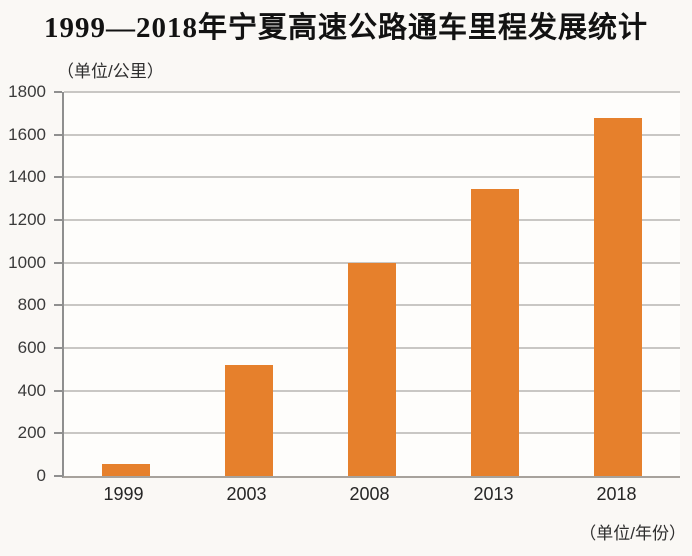 This screenshot has width=692, height=556. What do you see at coordinates (110, 71) in the screenshot?
I see `y-axis-unit-label: （单位/公里）` at bounding box center [110, 71].